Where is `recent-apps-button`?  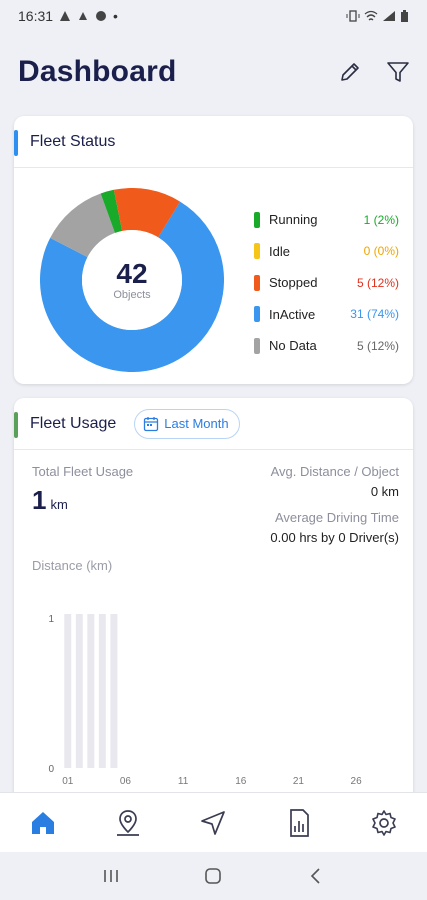 recent-apps-button is located at coordinates (111, 876).